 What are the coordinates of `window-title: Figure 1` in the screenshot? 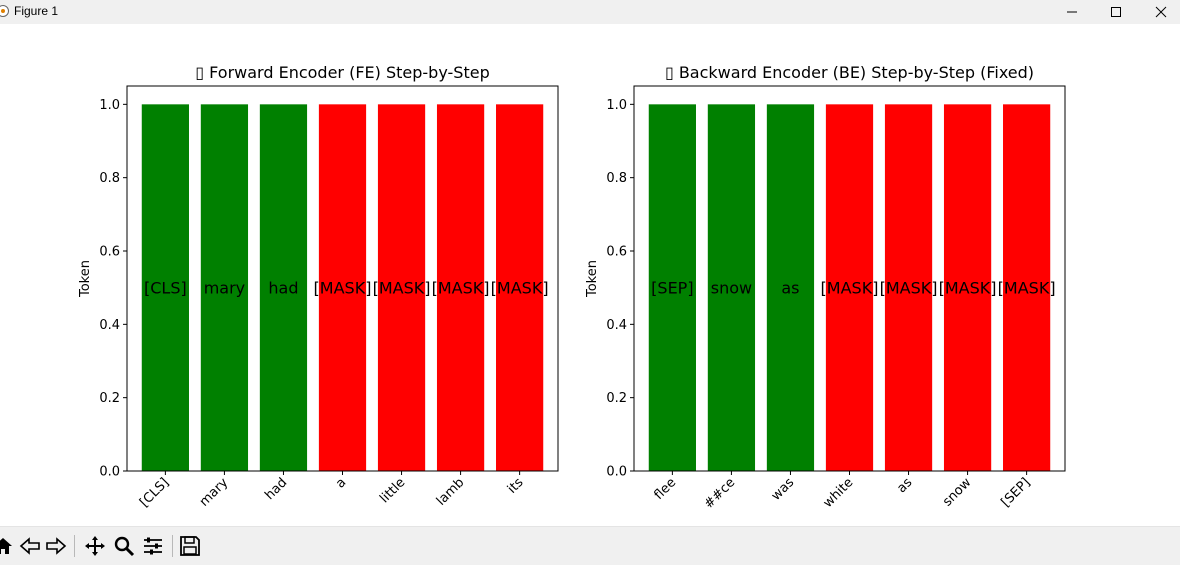 It's located at (36, 11).